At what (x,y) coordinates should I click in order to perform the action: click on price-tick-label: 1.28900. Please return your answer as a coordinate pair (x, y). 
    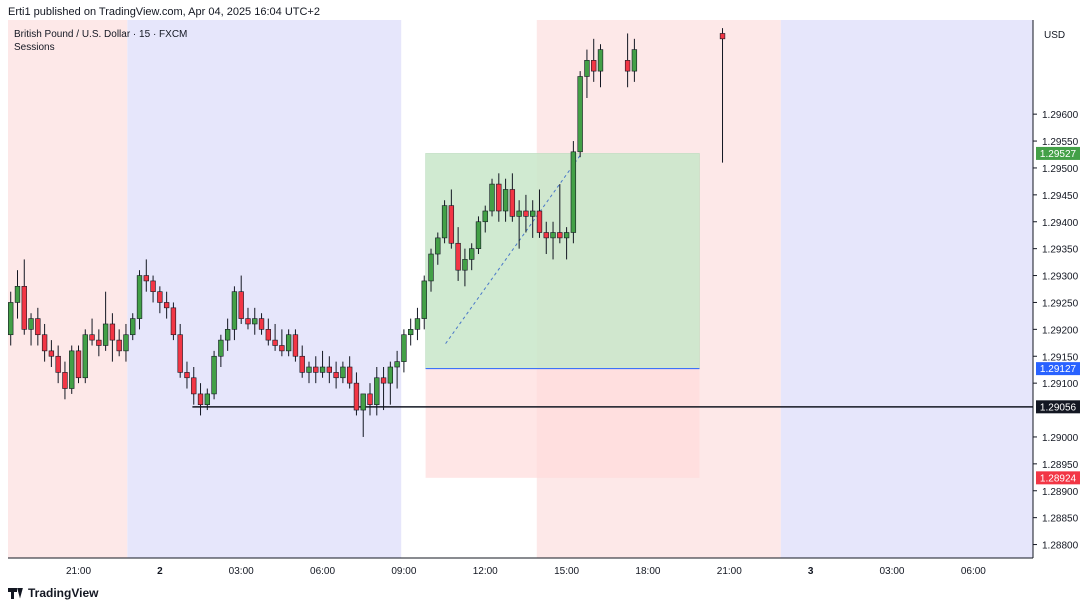
    Looking at the image, I should click on (1060, 492).